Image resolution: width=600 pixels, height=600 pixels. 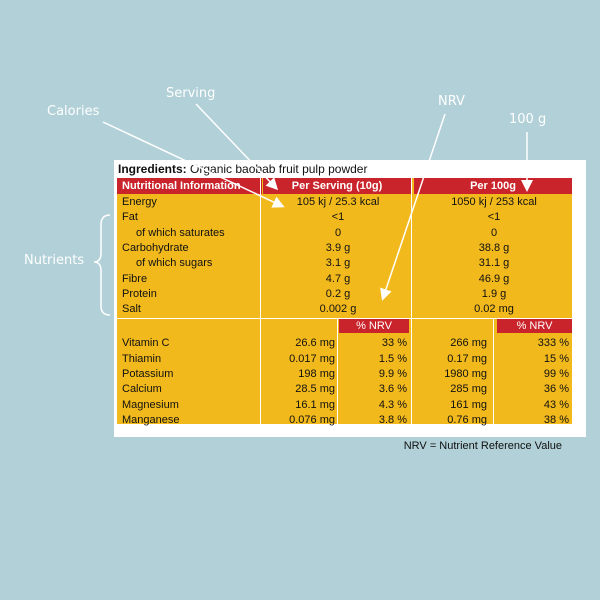 What do you see at coordinates (279, 169) in the screenshot?
I see `ingredients-text: Organic baobab fruit pulp powder` at bounding box center [279, 169].